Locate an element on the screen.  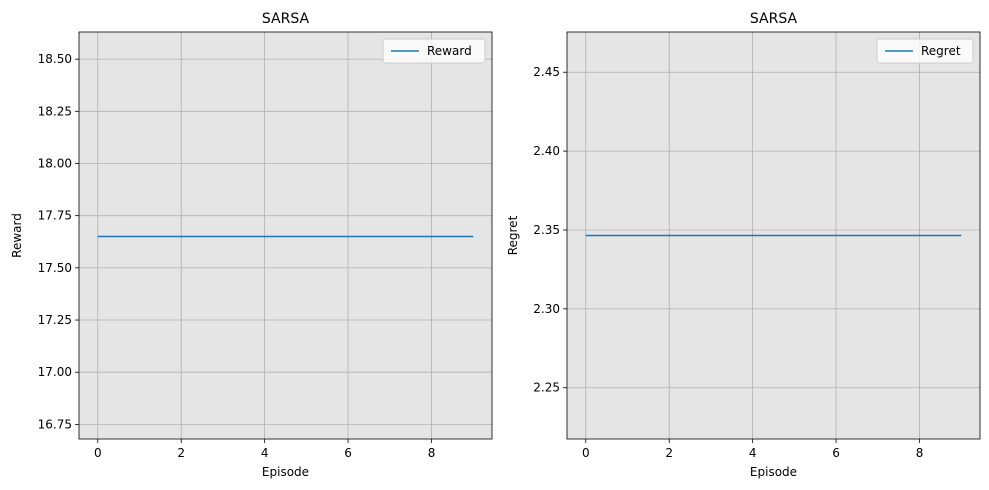
y-tick-label: 2.35 is located at coordinates (546, 230).